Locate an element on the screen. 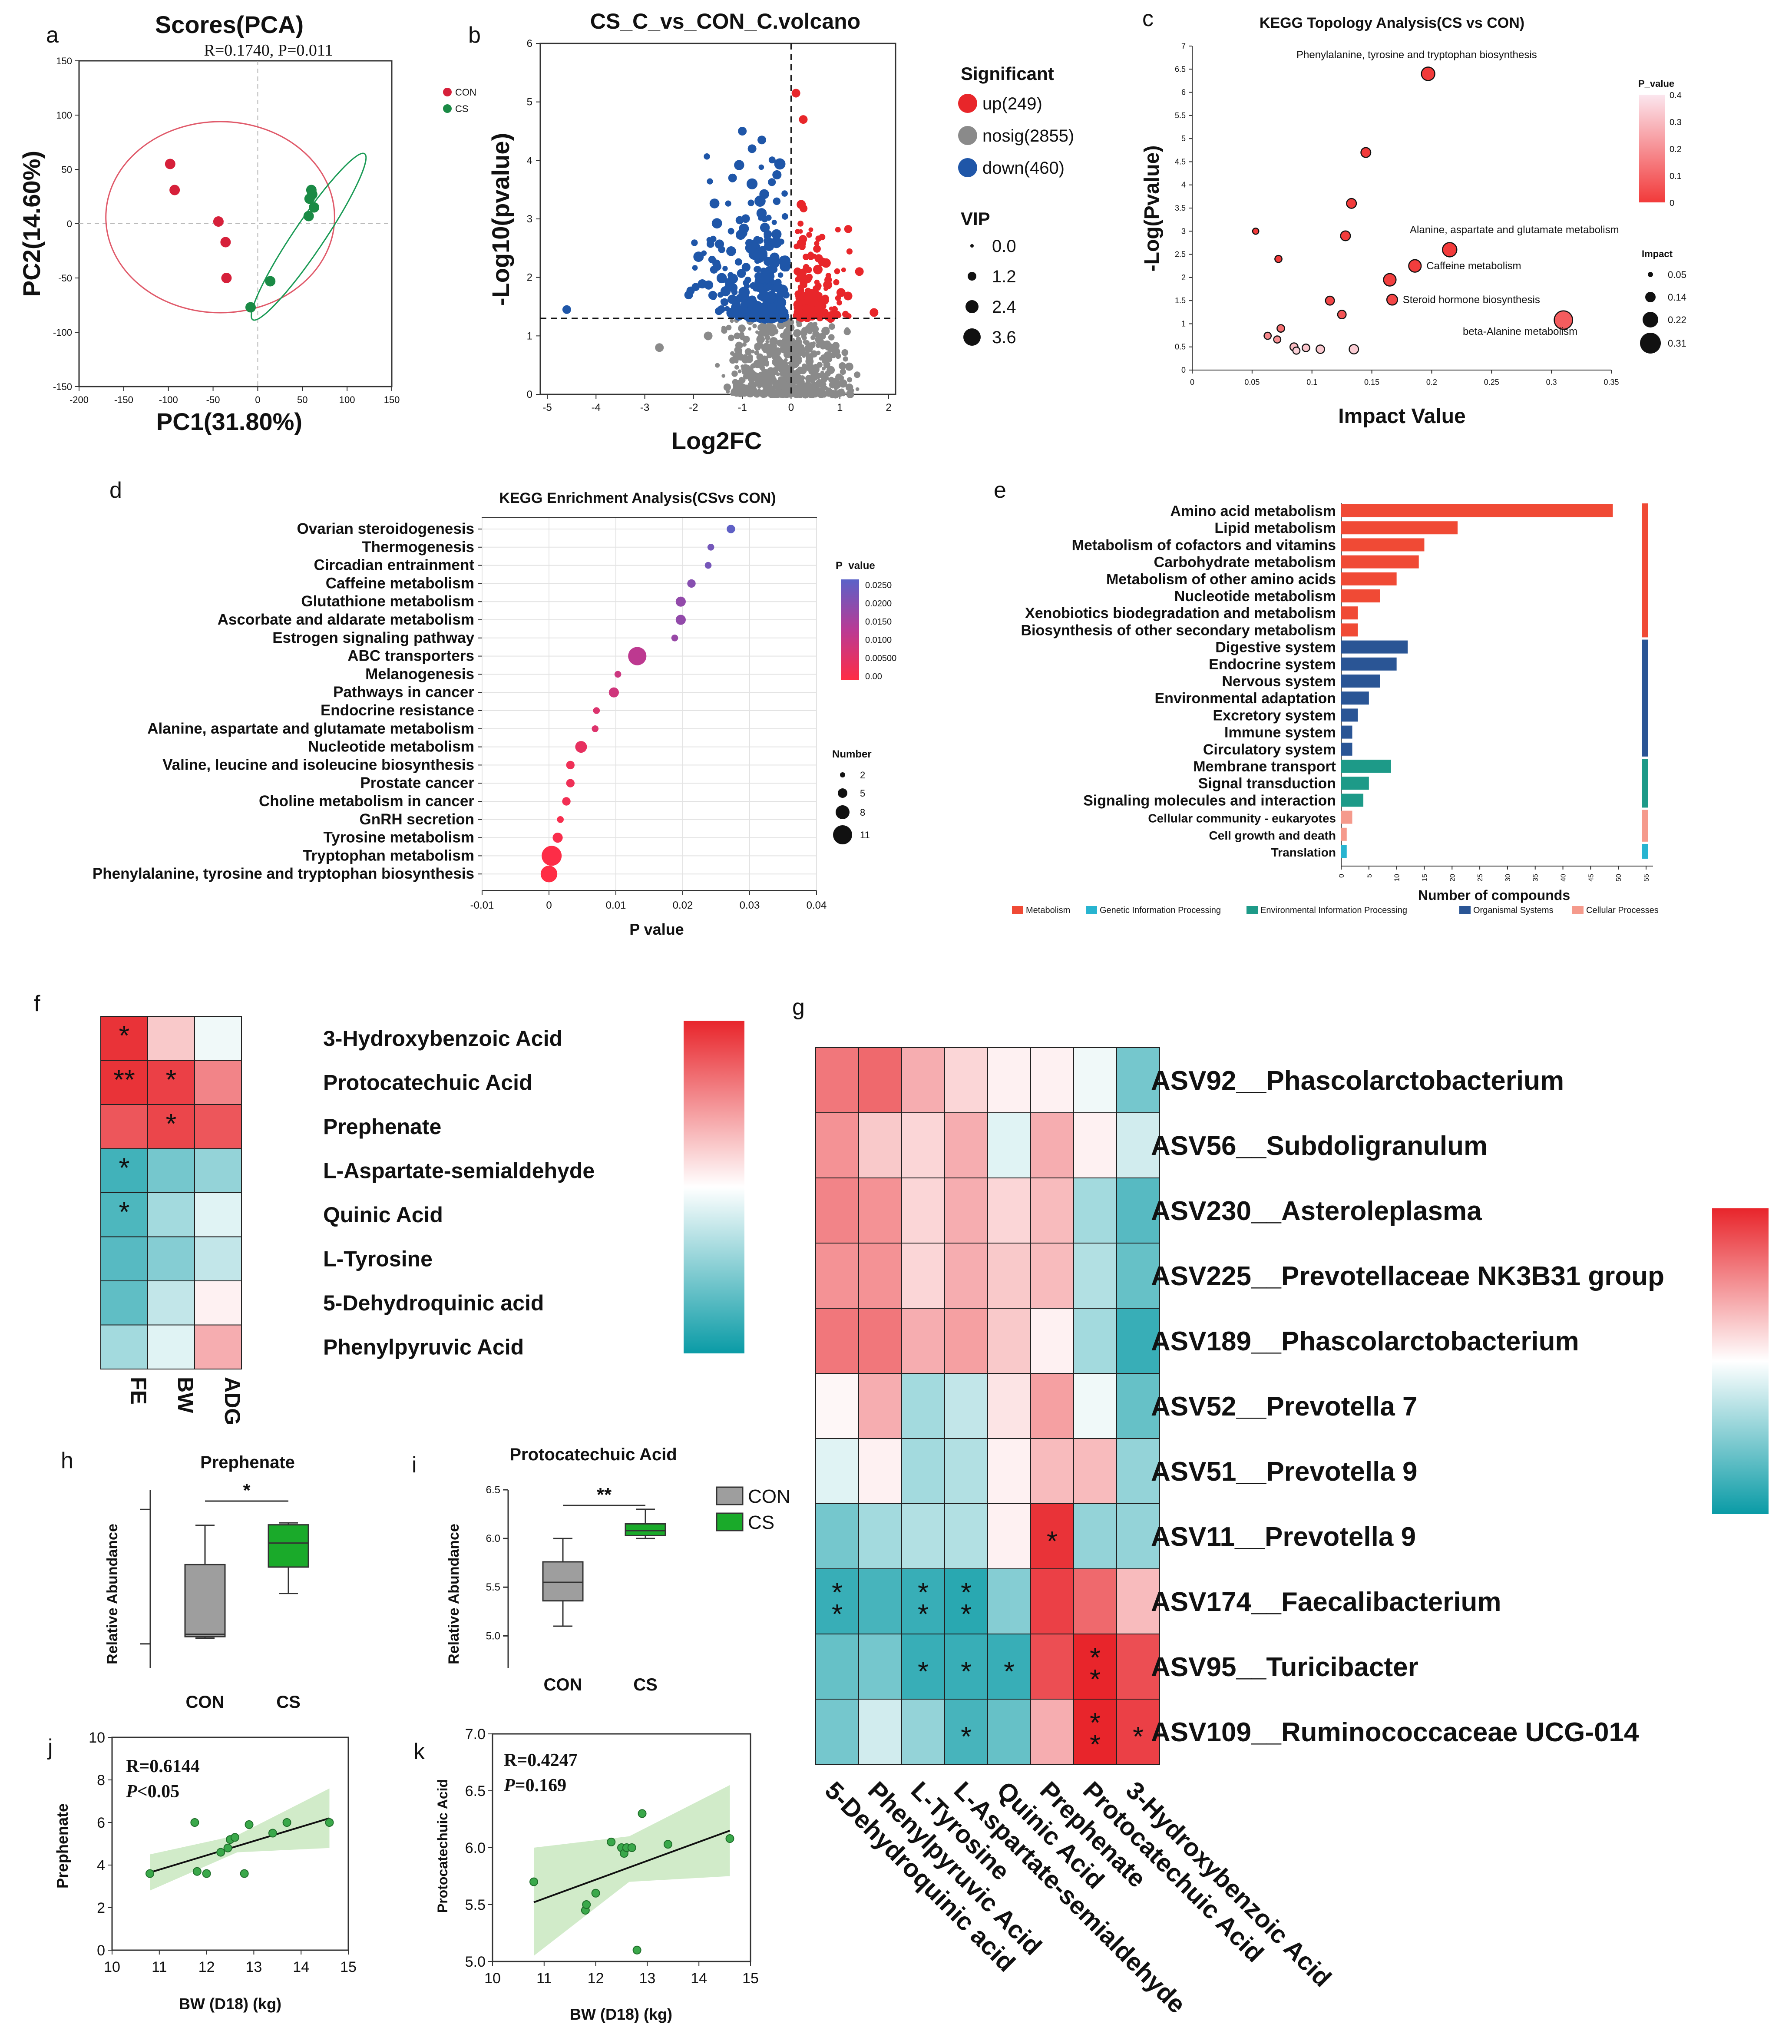 The height and width of the screenshot is (2044, 1792). classification-category-label: Nucleotide metabolism is located at coordinates (1255, 596).